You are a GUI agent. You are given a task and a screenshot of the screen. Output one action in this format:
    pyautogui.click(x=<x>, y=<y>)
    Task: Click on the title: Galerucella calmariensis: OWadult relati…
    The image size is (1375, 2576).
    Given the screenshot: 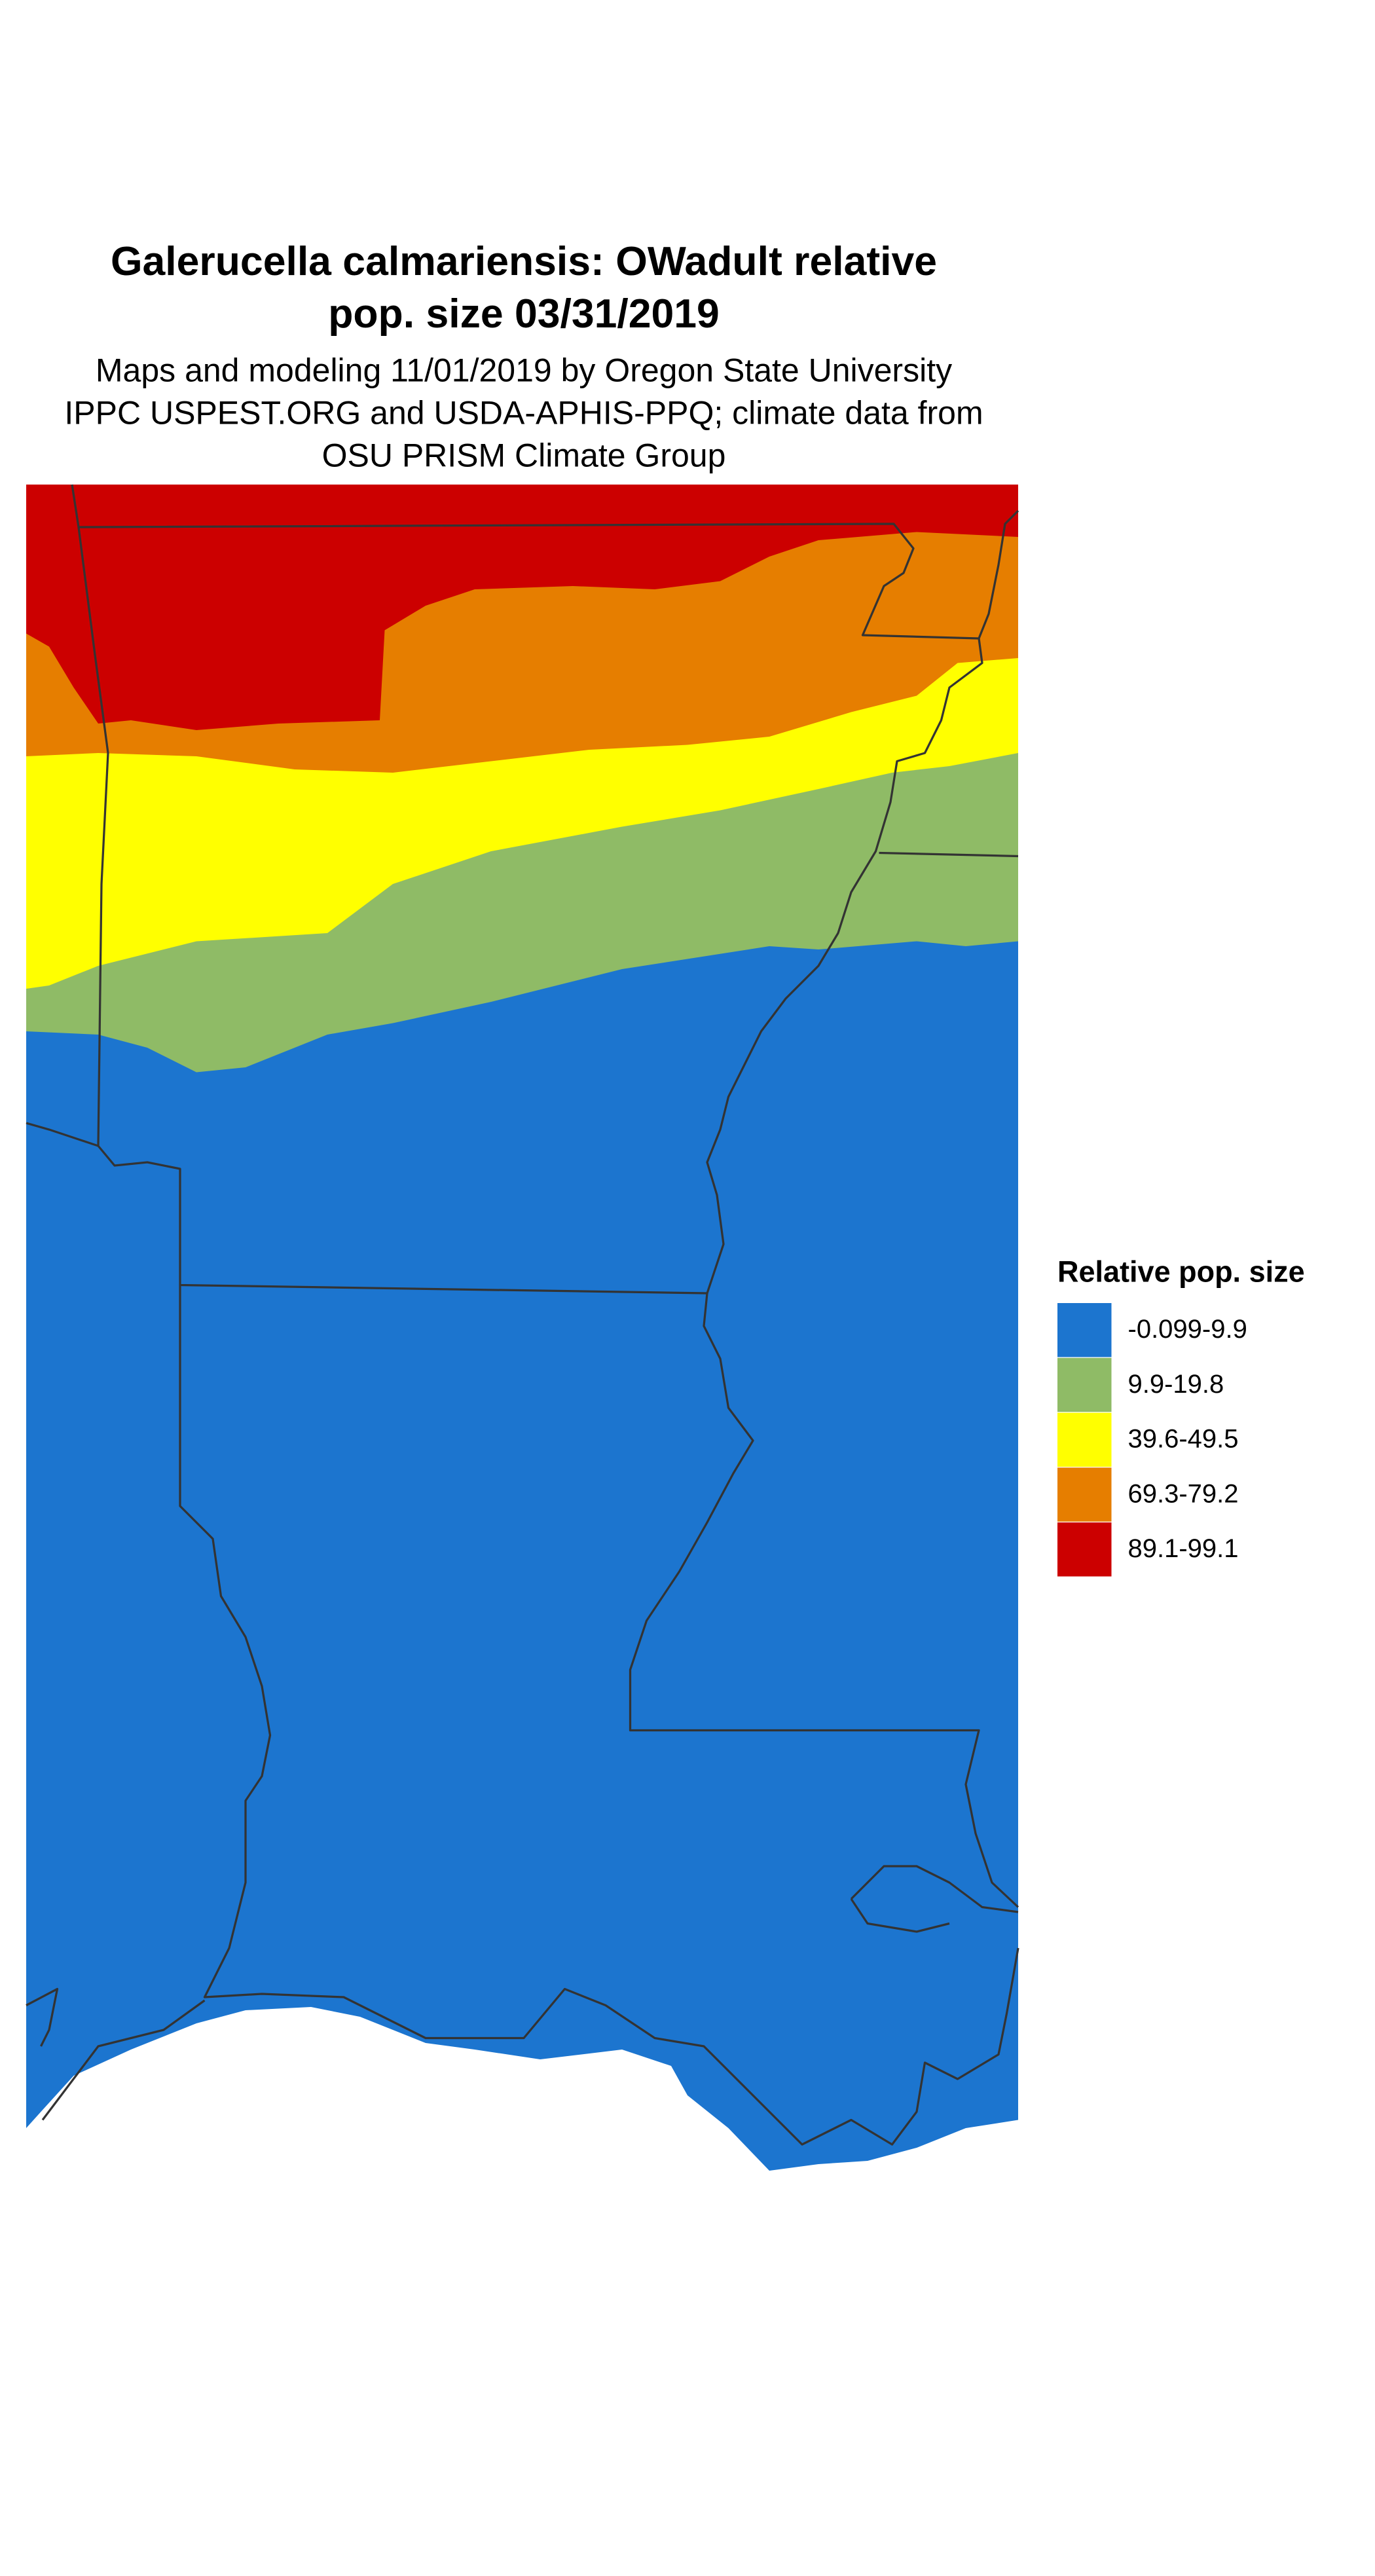 What is the action you would take?
    pyautogui.click(x=524, y=261)
    